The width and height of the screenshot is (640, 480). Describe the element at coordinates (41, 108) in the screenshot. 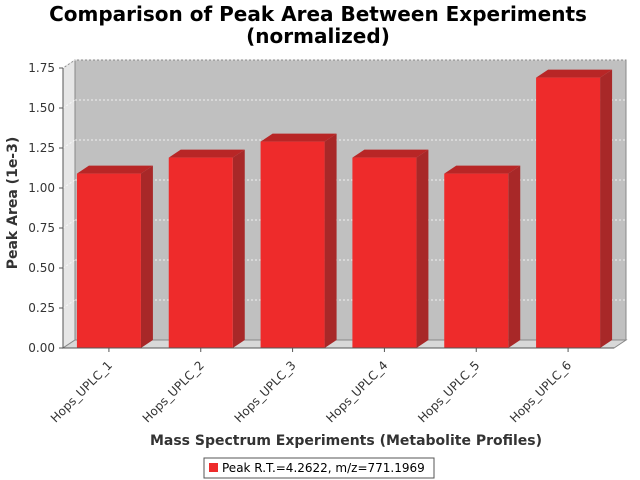

I see `y-tick-label: 1.50` at that location.